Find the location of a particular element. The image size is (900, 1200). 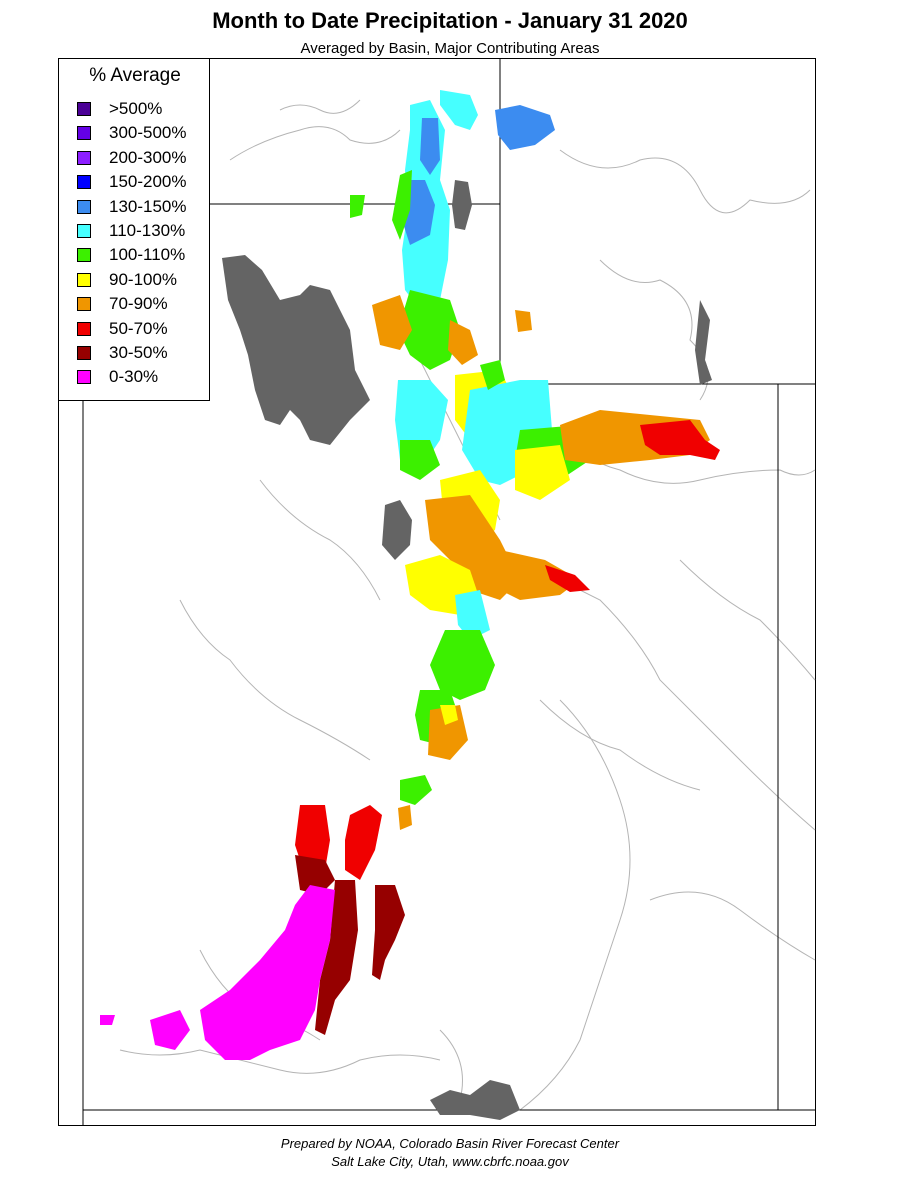

basin-weber-orange is located at coordinates (392, 322).